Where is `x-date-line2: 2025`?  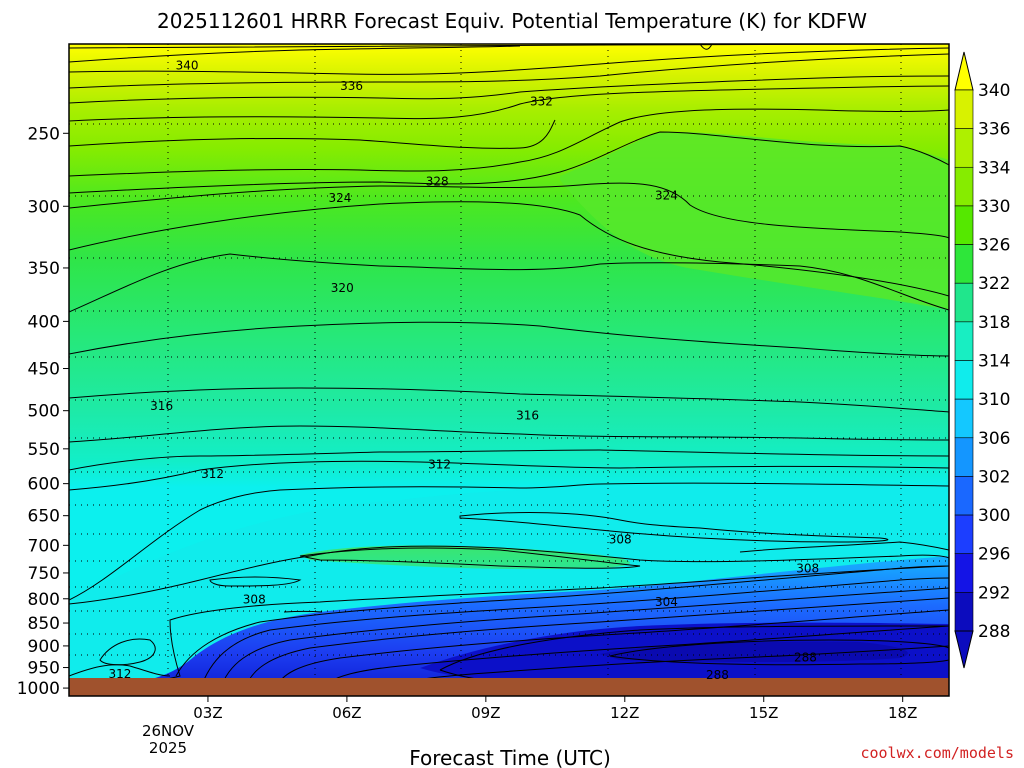
x-date-line2: 2025 is located at coordinates (168, 748).